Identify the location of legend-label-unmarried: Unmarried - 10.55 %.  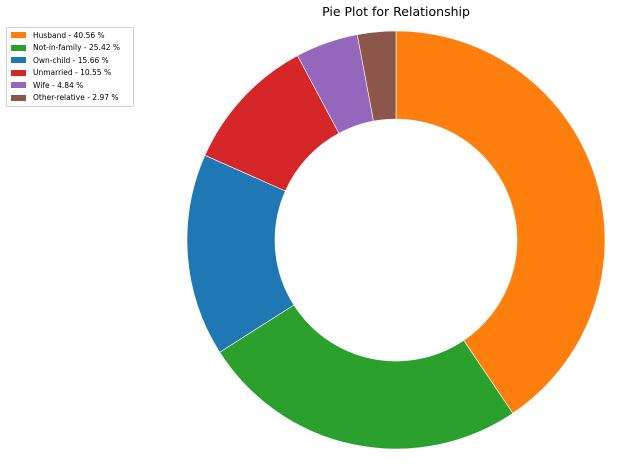
(72, 72).